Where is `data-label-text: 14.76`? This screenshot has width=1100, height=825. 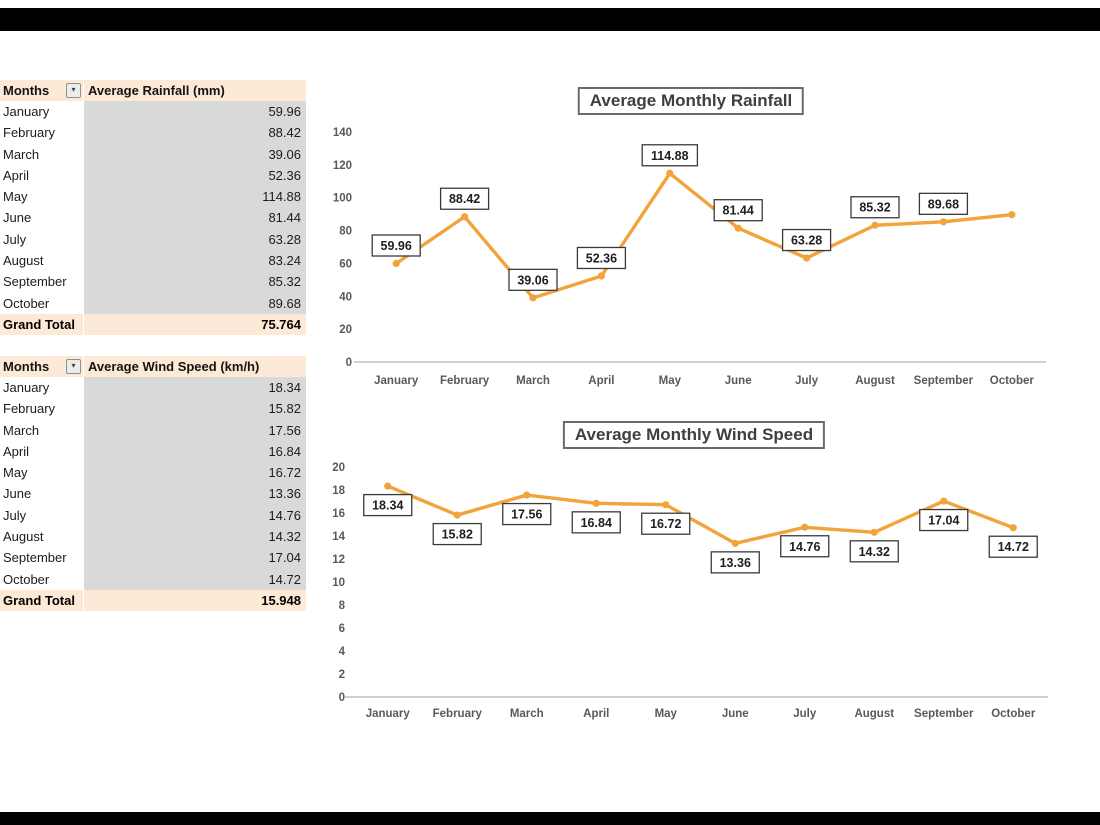
data-label-text: 14.76 is located at coordinates (804, 547).